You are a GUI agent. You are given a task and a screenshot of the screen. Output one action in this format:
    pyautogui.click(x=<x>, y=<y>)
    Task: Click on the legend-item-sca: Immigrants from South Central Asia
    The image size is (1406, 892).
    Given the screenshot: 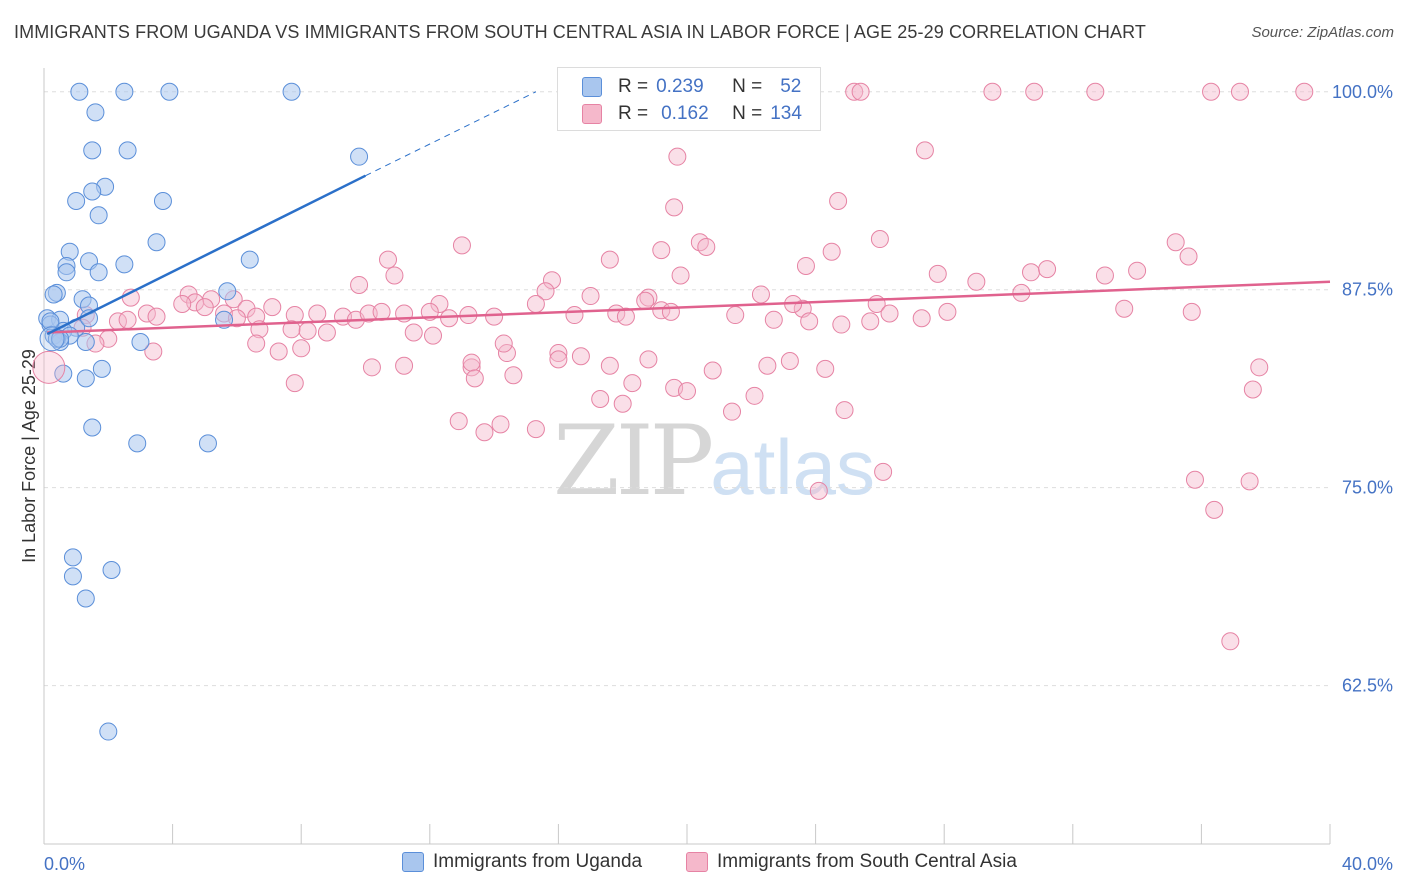 What is the action you would take?
    pyautogui.click(x=851, y=862)
    